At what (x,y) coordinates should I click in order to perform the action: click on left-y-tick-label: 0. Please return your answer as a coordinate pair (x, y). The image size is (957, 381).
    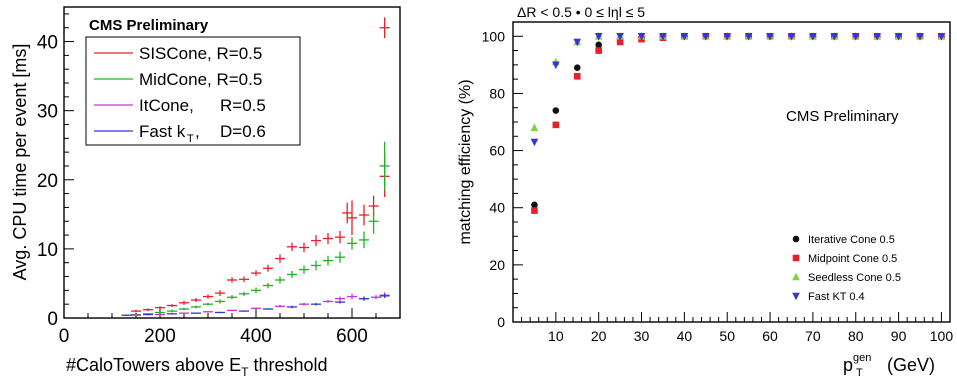
    Looking at the image, I should click on (52, 319).